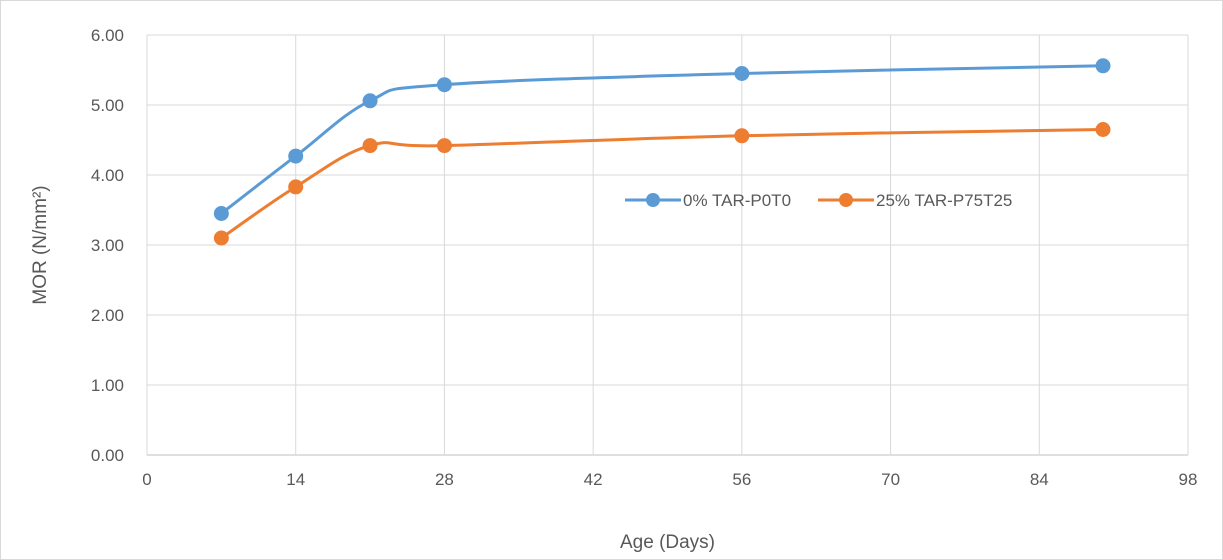 Image resolution: width=1223 pixels, height=560 pixels. Describe the element at coordinates (818, 200) in the screenshot. I see `legend: 0% TAR-P0T0 25% TAR-P75T25` at that location.